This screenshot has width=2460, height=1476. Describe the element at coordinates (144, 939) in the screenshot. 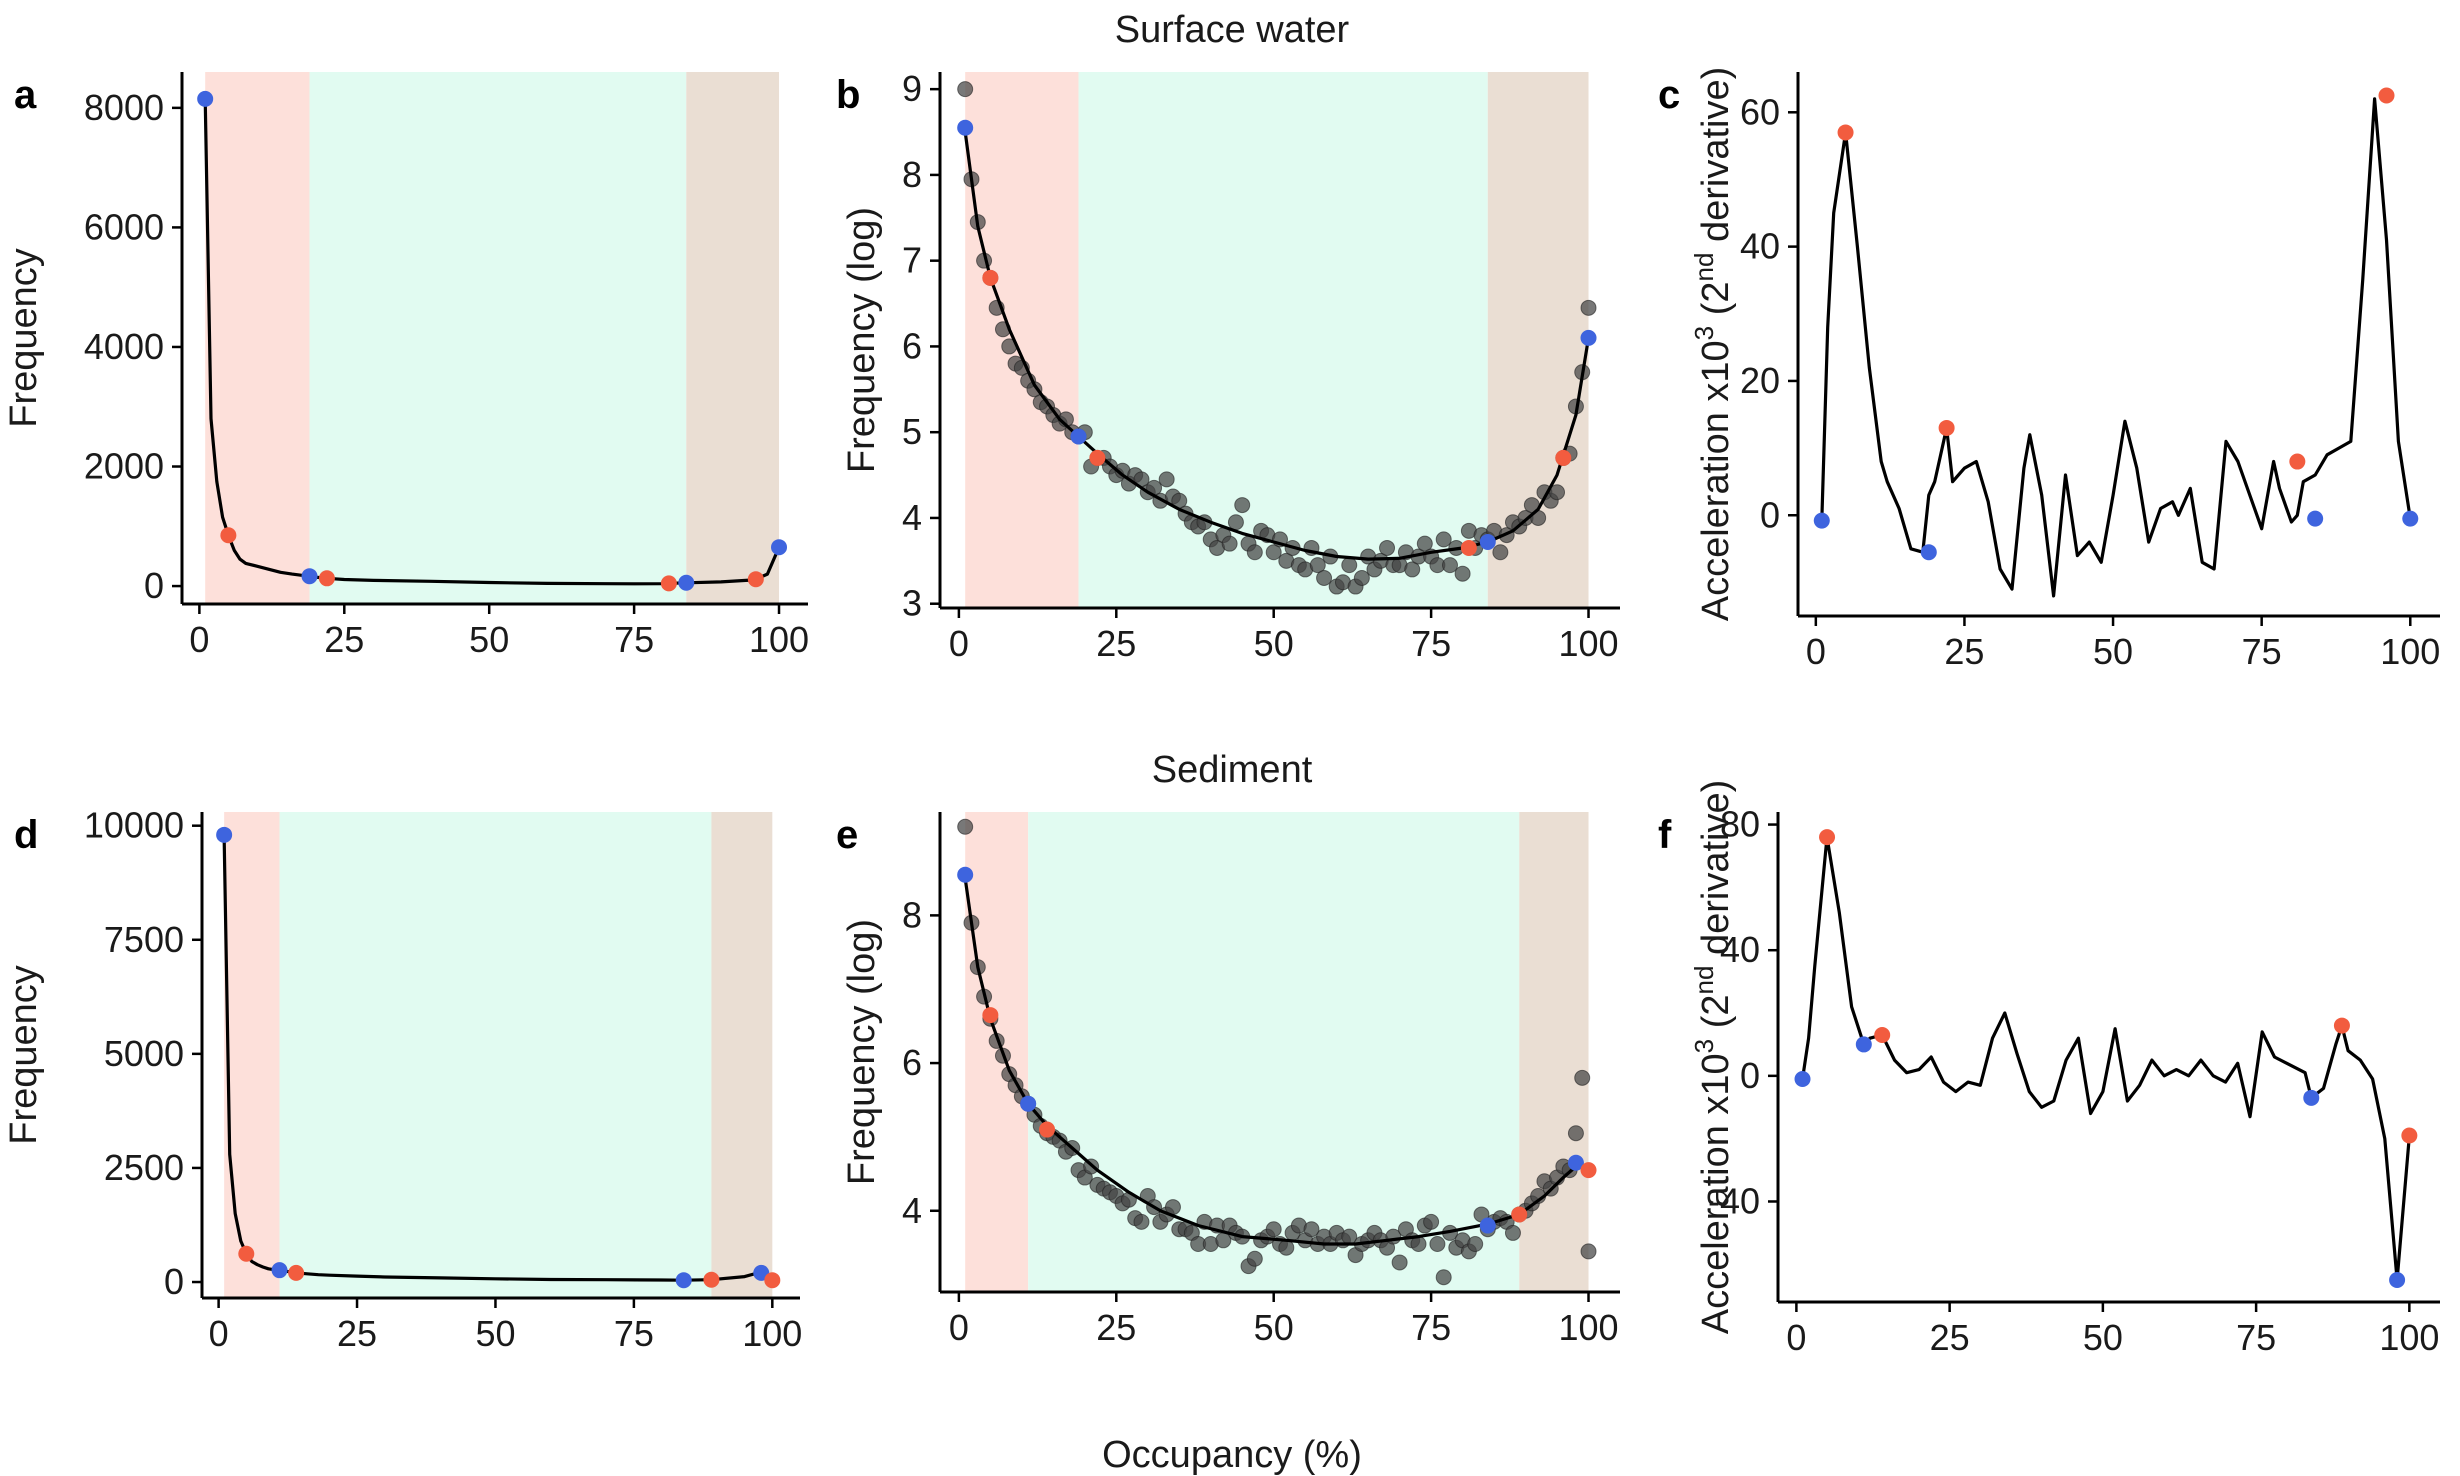

I see `y-tick-label: 7500` at that location.